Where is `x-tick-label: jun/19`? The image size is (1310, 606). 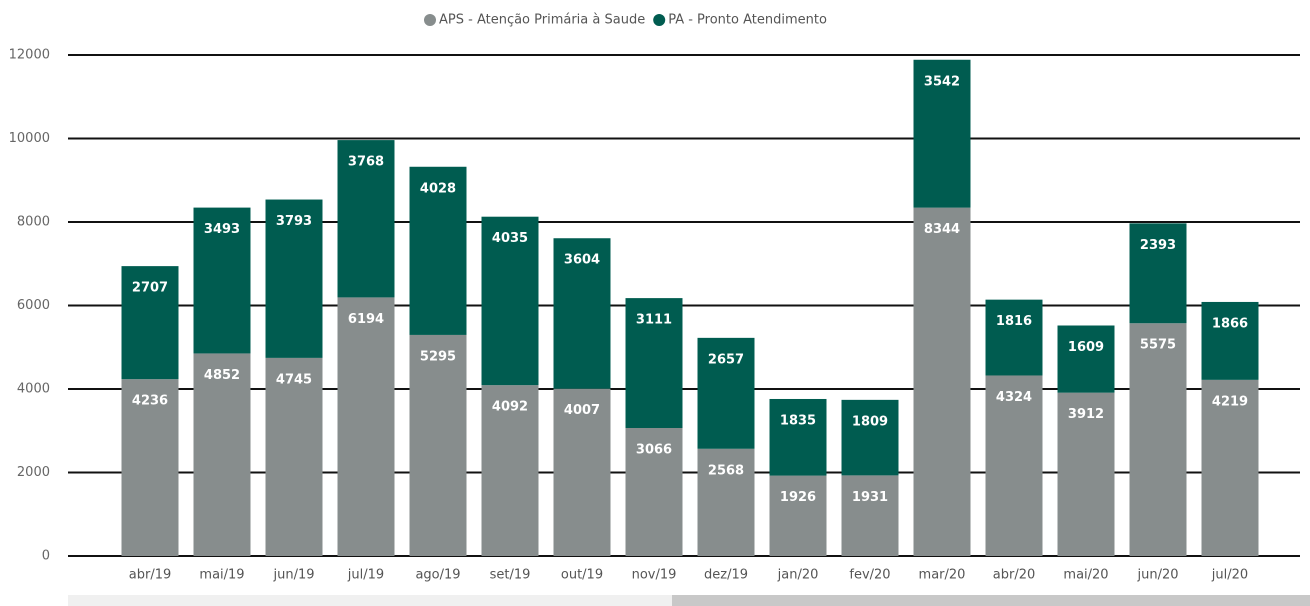
x-tick-label: jun/19 is located at coordinates (293, 575).